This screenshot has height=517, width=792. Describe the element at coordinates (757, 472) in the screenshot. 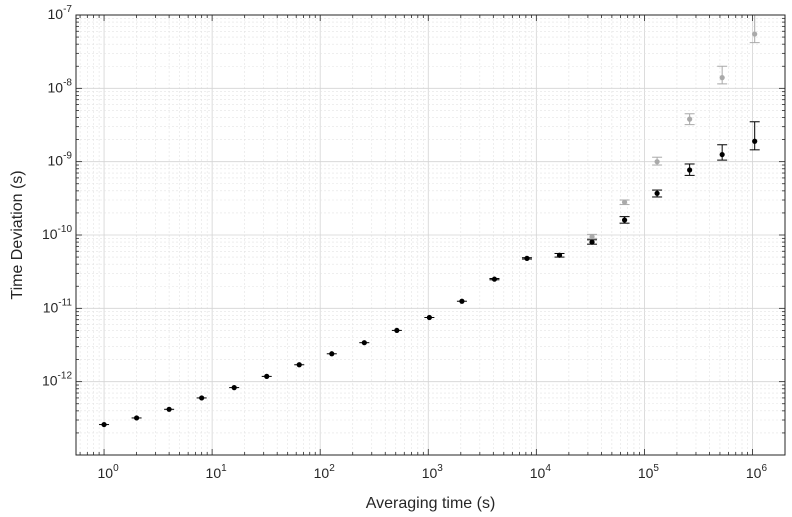

I see `x-tick-label: 10⁶` at that location.